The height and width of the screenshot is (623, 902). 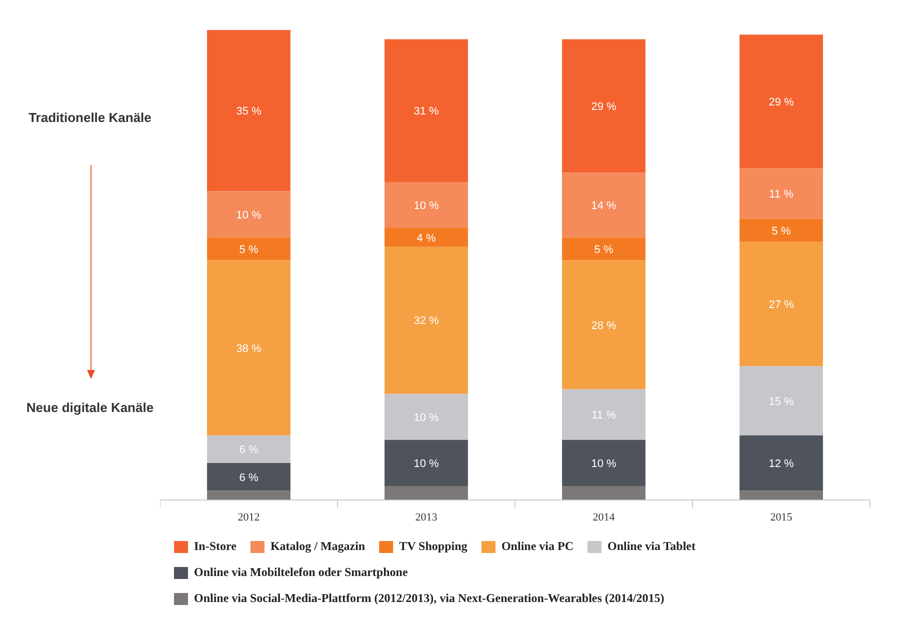 What do you see at coordinates (781, 517) in the screenshot?
I see `x-tick-label: 2015` at bounding box center [781, 517].